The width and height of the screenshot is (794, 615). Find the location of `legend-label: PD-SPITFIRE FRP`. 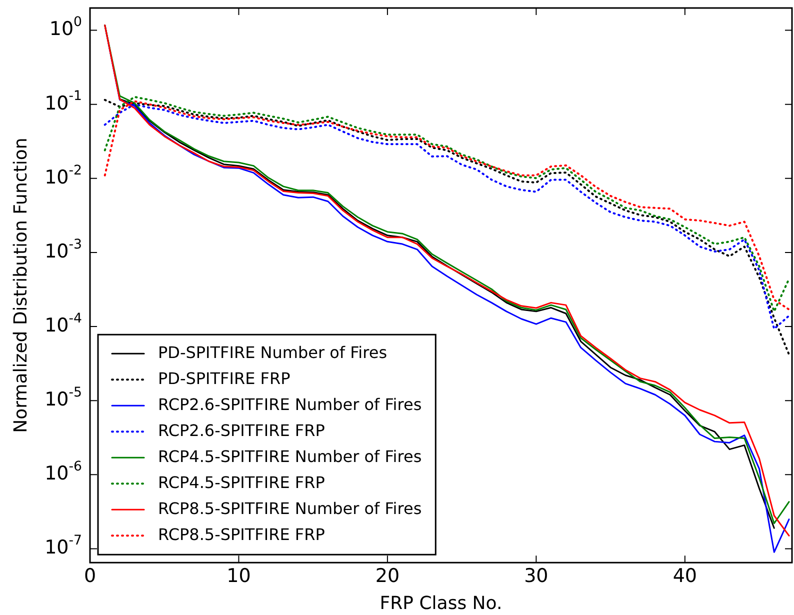

legend-label: PD-SPITFIRE FRP is located at coordinates (224, 378).